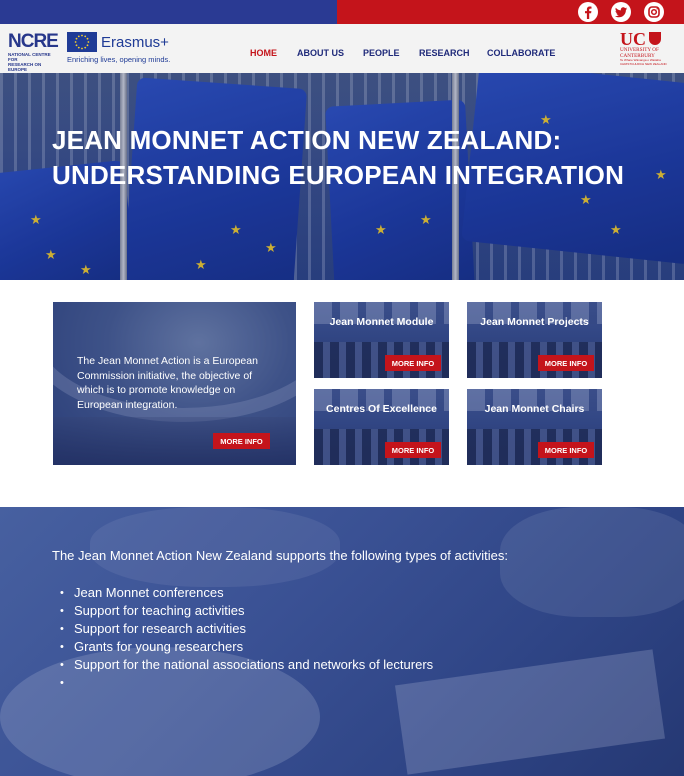  Describe the element at coordinates (534, 340) in the screenshot. I see `card-jean-monnet-projects: Jean Monnet Projects MORE INFO` at that location.